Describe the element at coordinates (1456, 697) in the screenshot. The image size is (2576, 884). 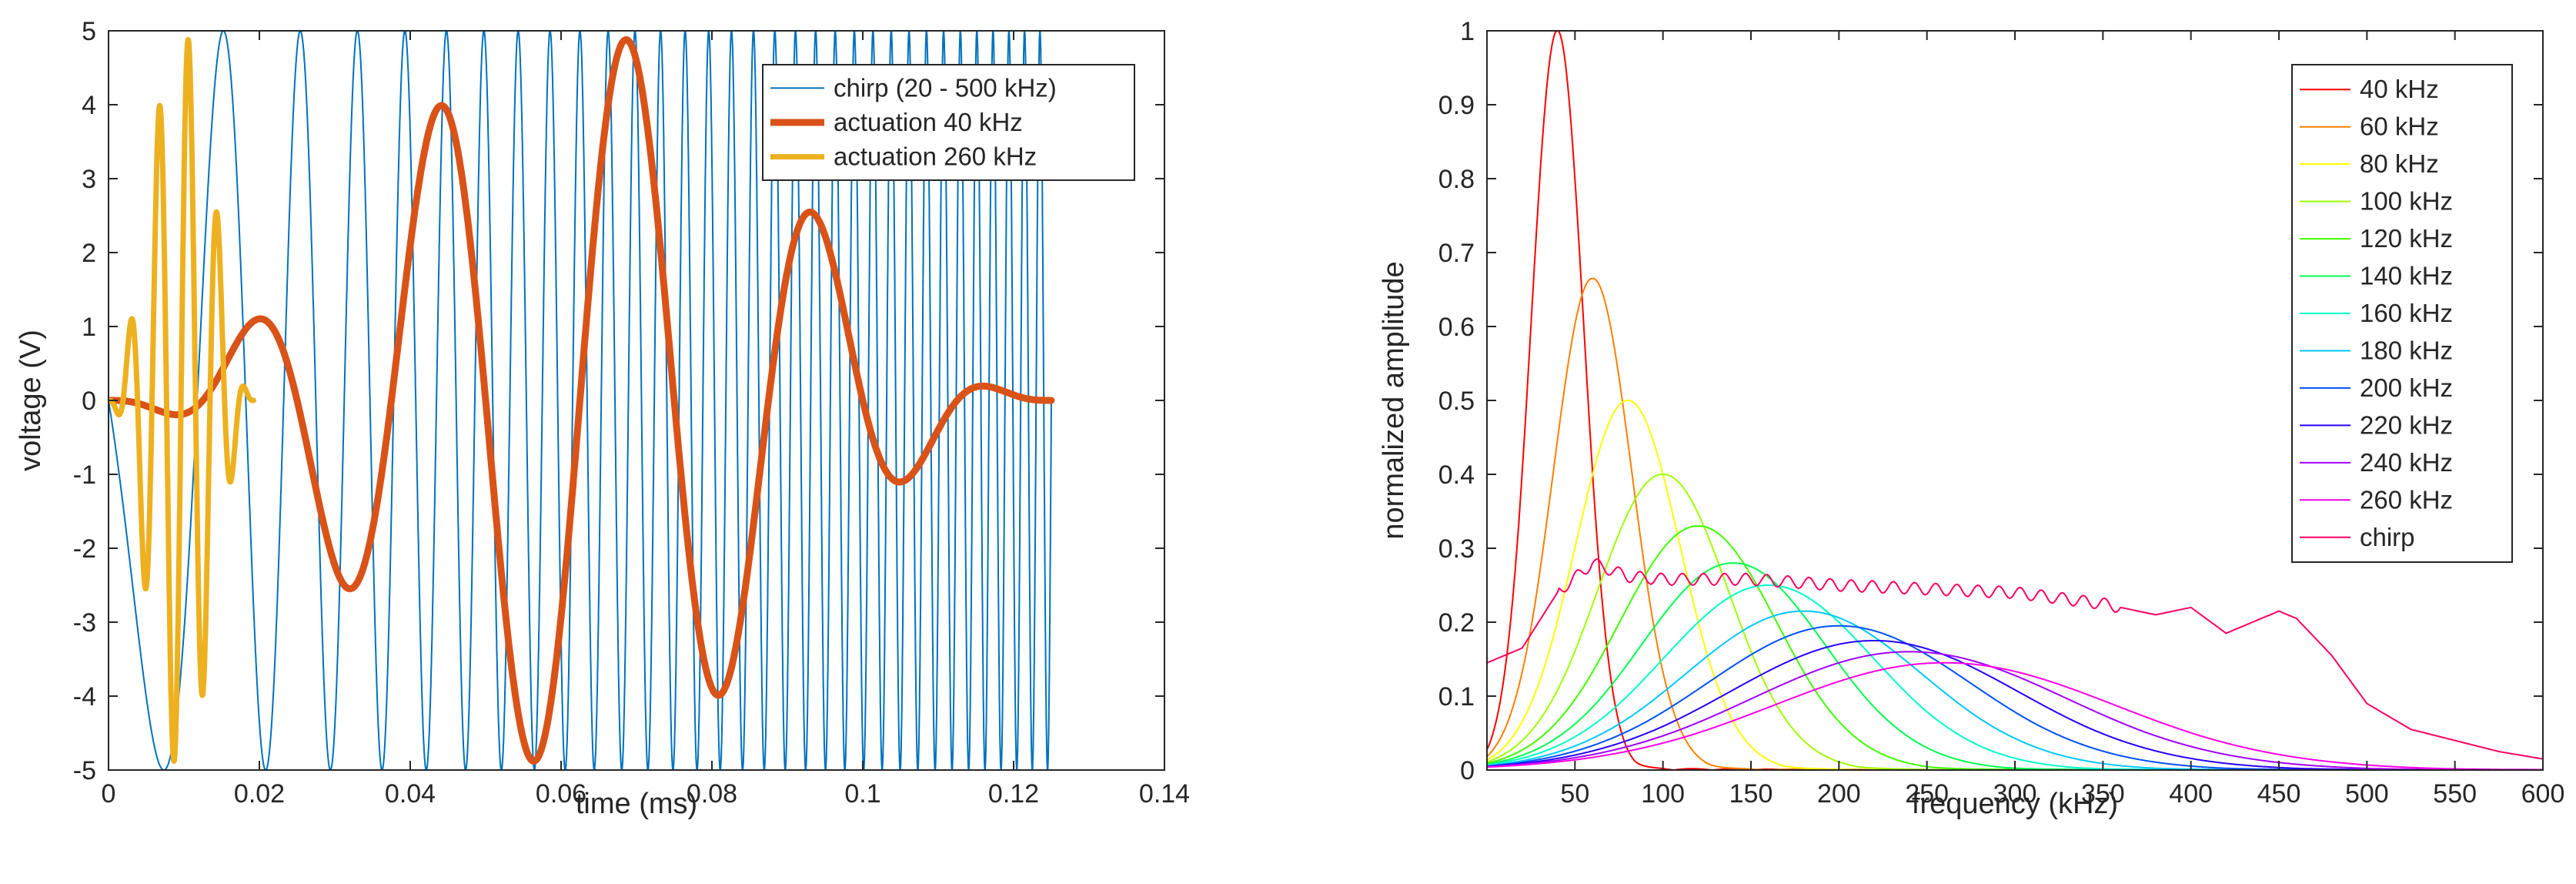
I see `y-tick-label: 0.1` at that location.